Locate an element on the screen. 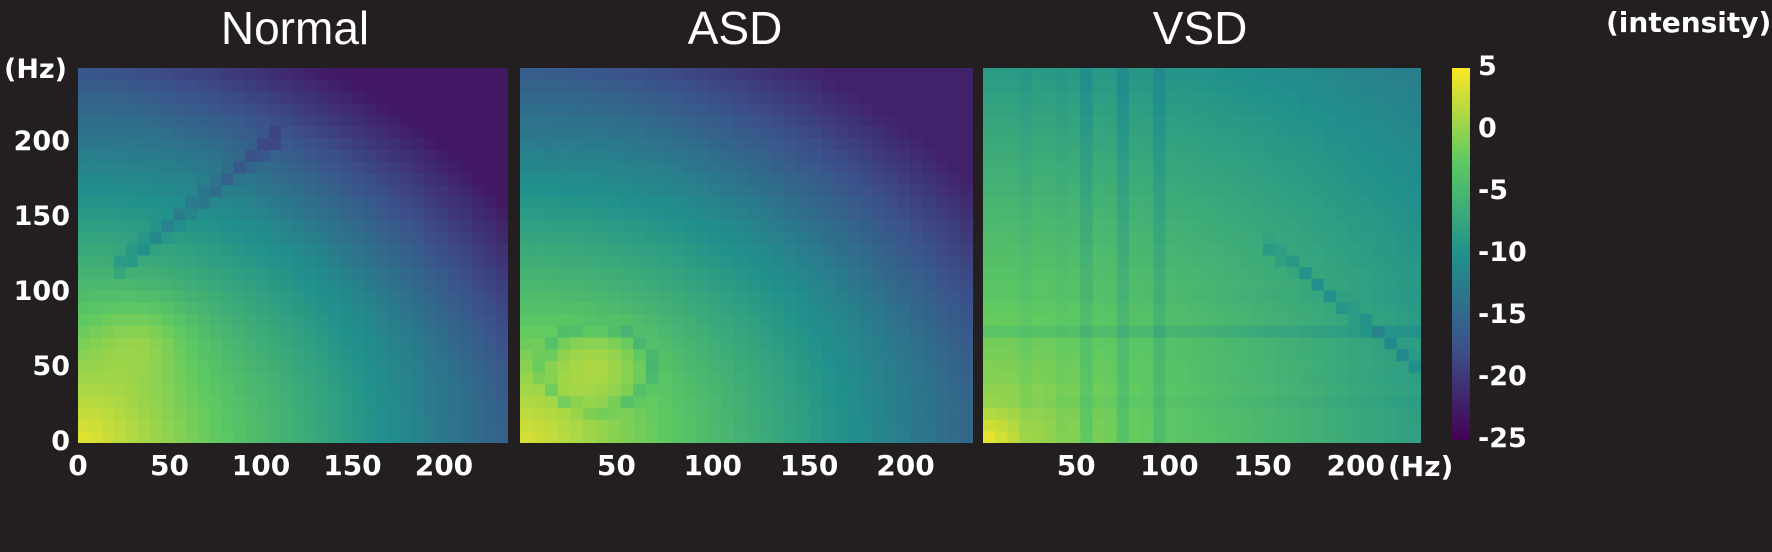 The height and width of the screenshot is (552, 1772). x-tick-label: 150 is located at coordinates (1262, 465).